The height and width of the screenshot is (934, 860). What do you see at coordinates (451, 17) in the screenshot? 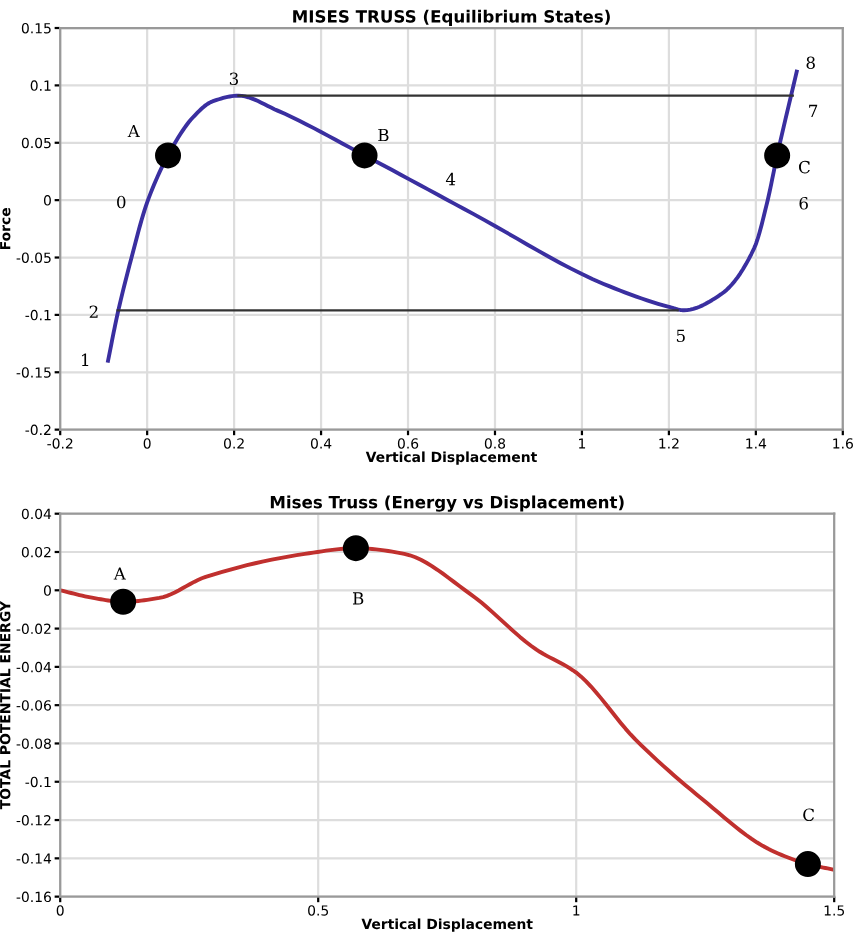
I see `chart-title: MISES TRUSS (Equilibrium States)` at bounding box center [451, 17].